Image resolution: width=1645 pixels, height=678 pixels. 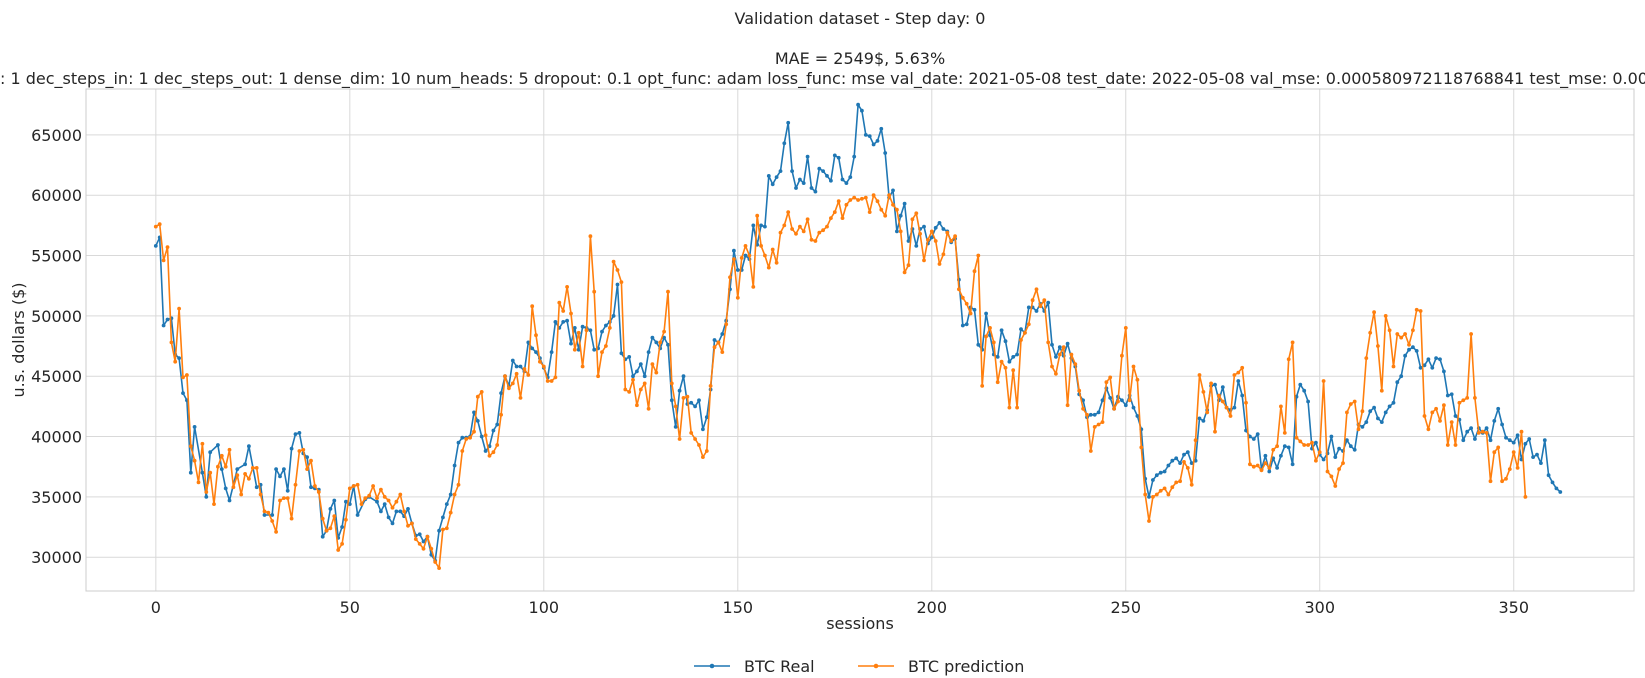 What do you see at coordinates (859, 666) in the screenshot?
I see `legend: BTC Real BTC prediction` at bounding box center [859, 666].